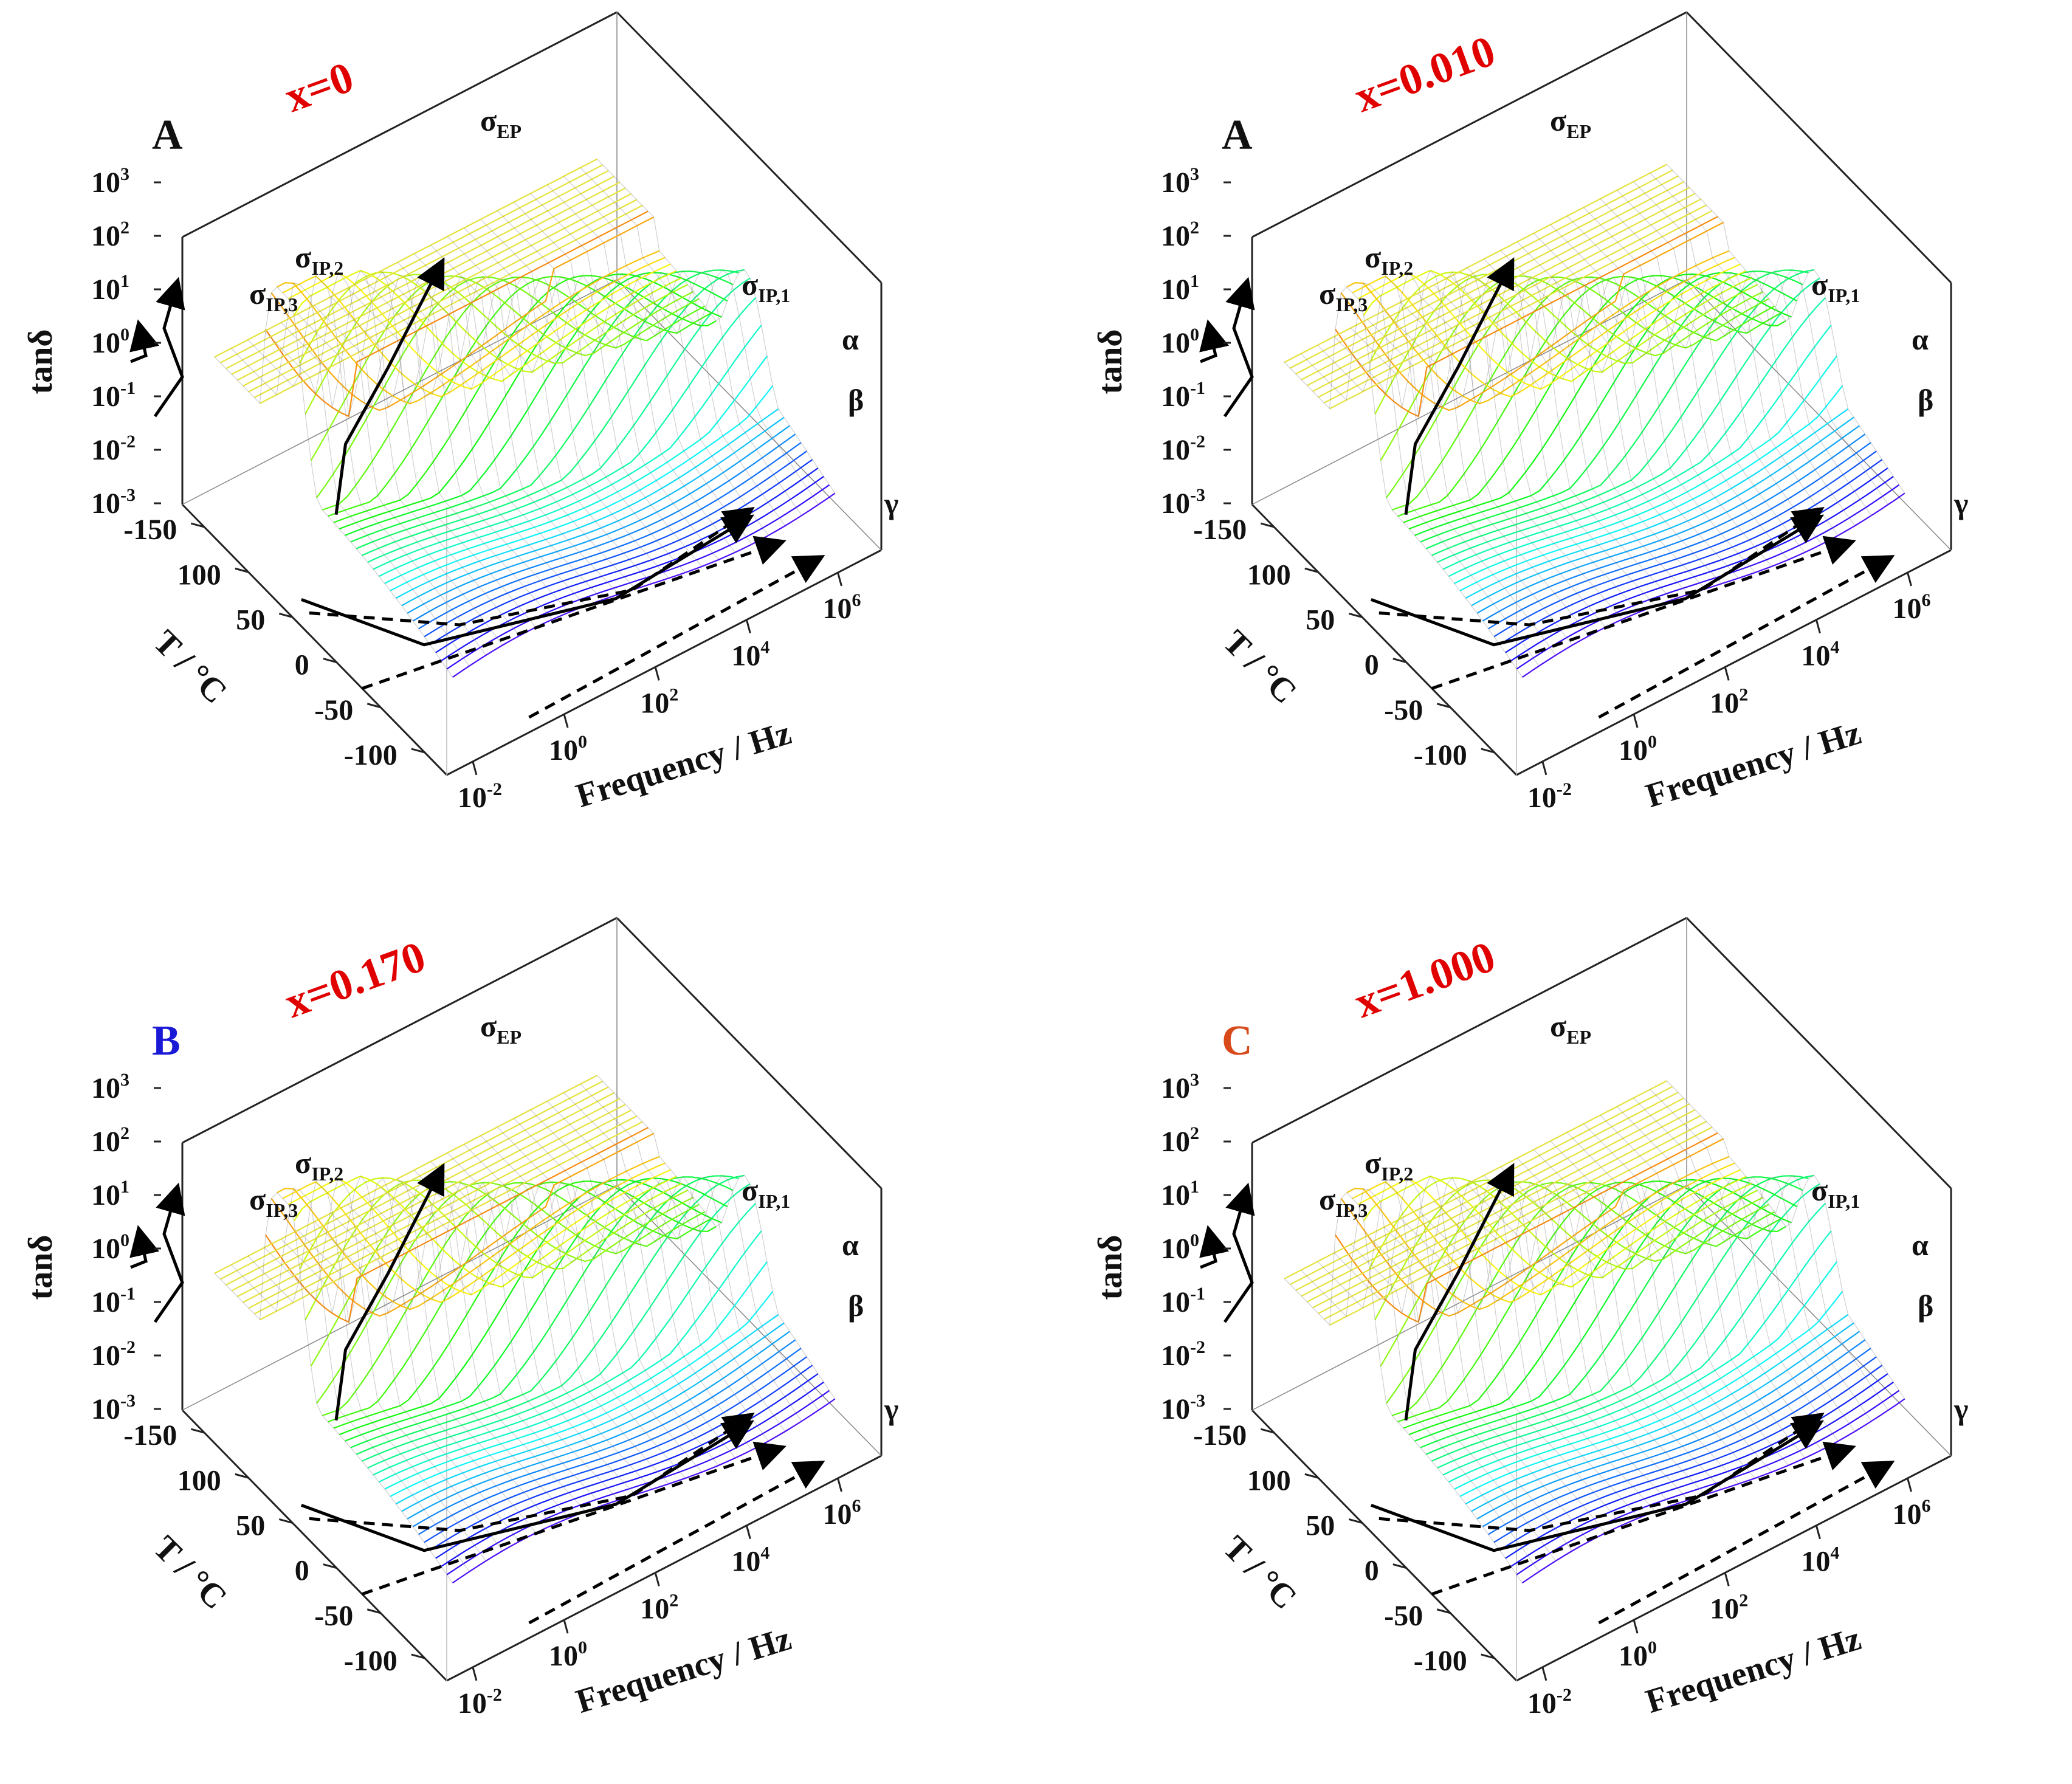 The height and width of the screenshot is (1784, 2072). What do you see at coordinates (1320, 620) in the screenshot?
I see `t-tick-label: 50` at bounding box center [1320, 620].